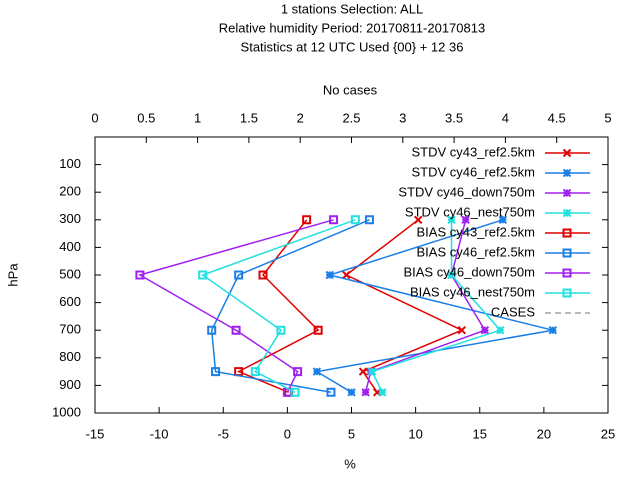 The height and width of the screenshot is (485, 640). Describe the element at coordinates (350, 463) in the screenshot. I see `x-axis-label: %` at that location.